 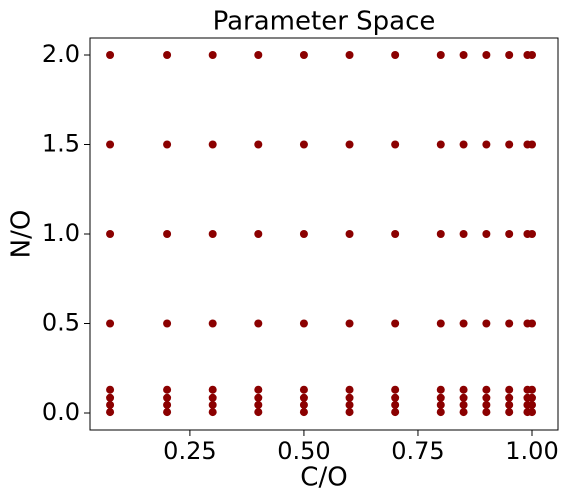 What do you see at coordinates (61, 54) in the screenshot?
I see `y-tick-label: 2.0` at bounding box center [61, 54].